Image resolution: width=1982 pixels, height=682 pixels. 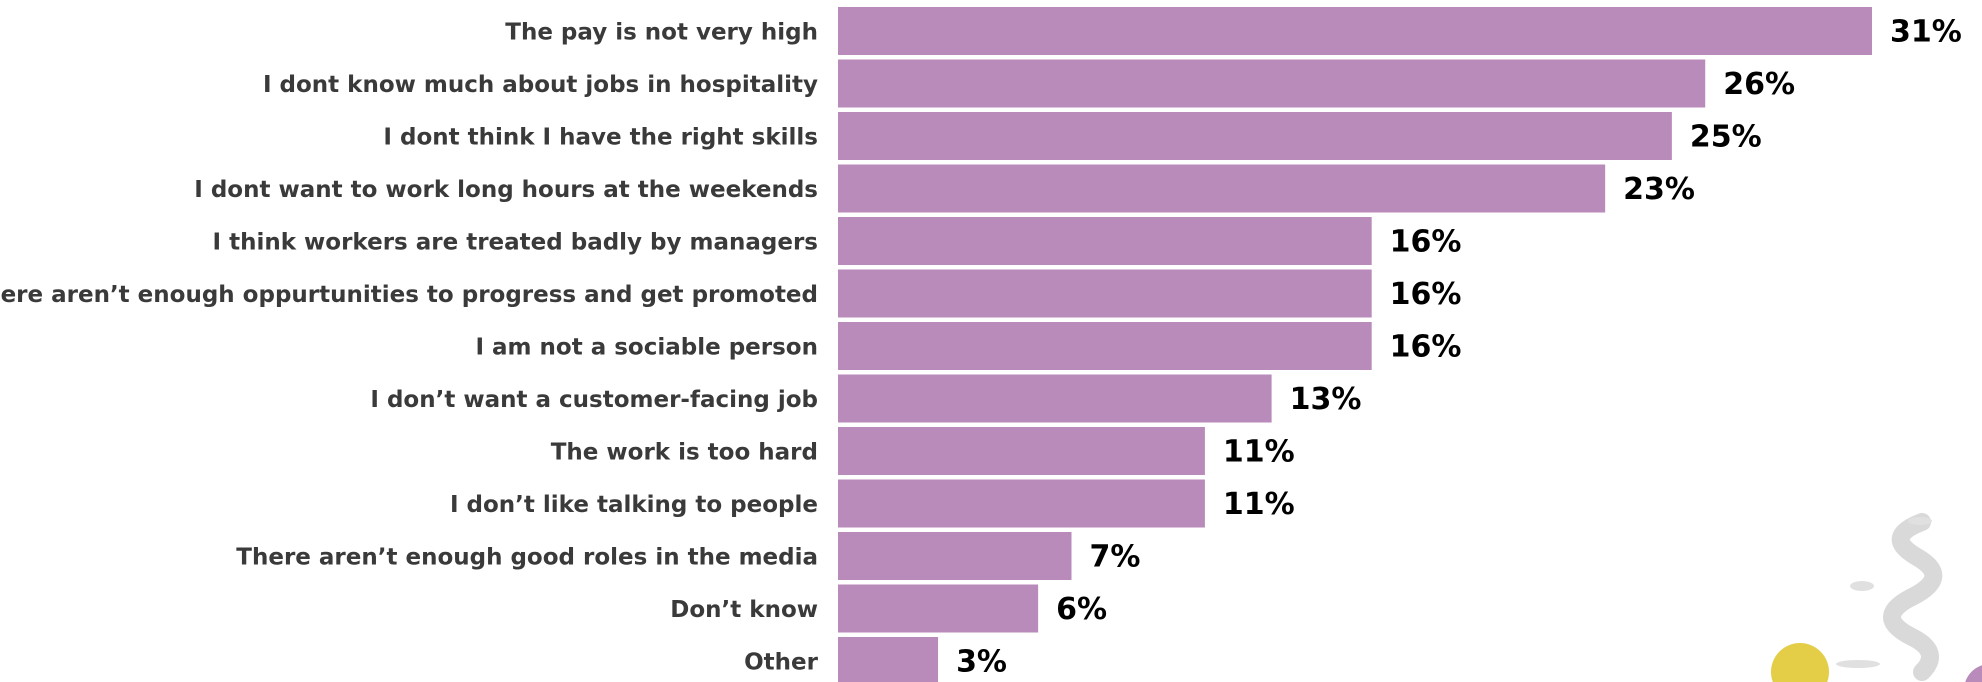 What do you see at coordinates (600, 138) in the screenshot?
I see `category-label: I dont think I have the right skills` at bounding box center [600, 138].